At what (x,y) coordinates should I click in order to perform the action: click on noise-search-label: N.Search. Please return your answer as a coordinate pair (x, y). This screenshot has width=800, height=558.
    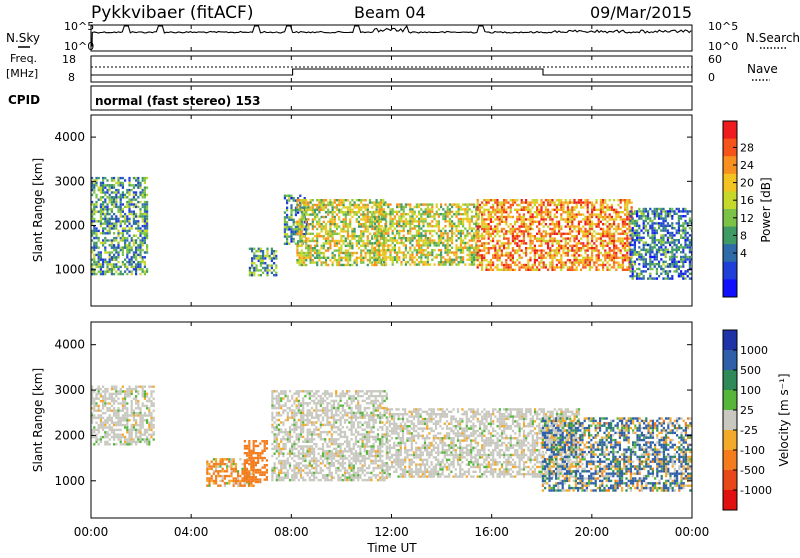
    Looking at the image, I should click on (773, 38).